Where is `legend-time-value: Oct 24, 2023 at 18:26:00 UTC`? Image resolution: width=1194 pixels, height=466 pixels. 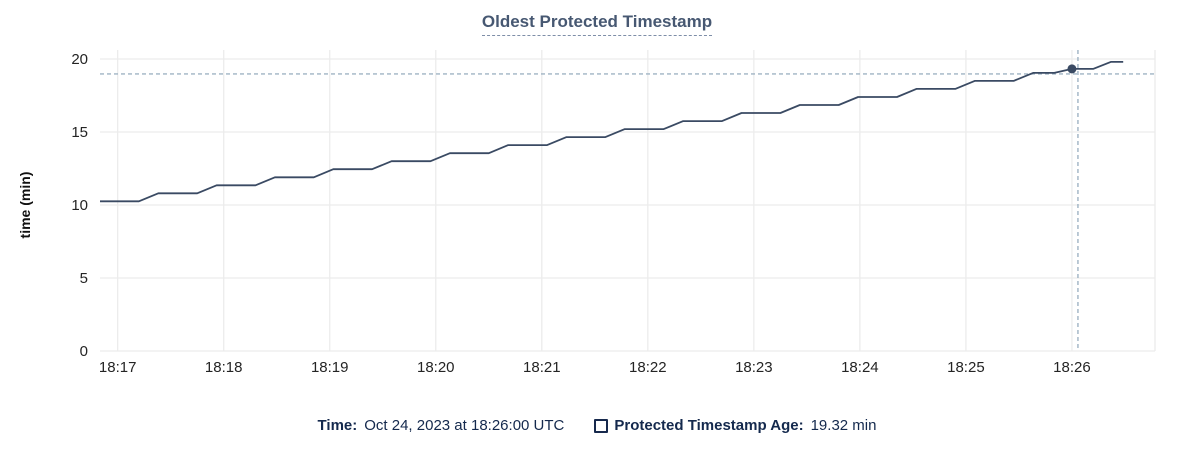 legend-time-value: Oct 24, 2023 at 18:26:00 UTC is located at coordinates (464, 425).